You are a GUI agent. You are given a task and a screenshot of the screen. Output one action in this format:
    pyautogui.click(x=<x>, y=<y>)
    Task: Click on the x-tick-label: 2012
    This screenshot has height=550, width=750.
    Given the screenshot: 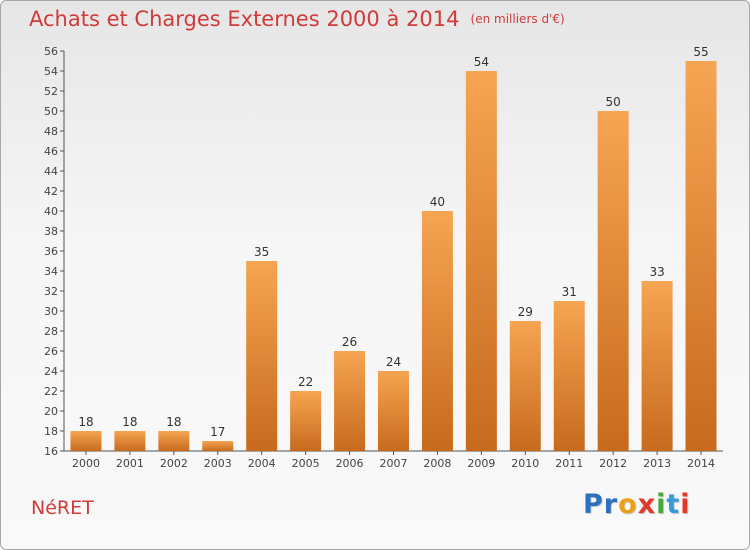 What is the action you would take?
    pyautogui.click(x=613, y=463)
    